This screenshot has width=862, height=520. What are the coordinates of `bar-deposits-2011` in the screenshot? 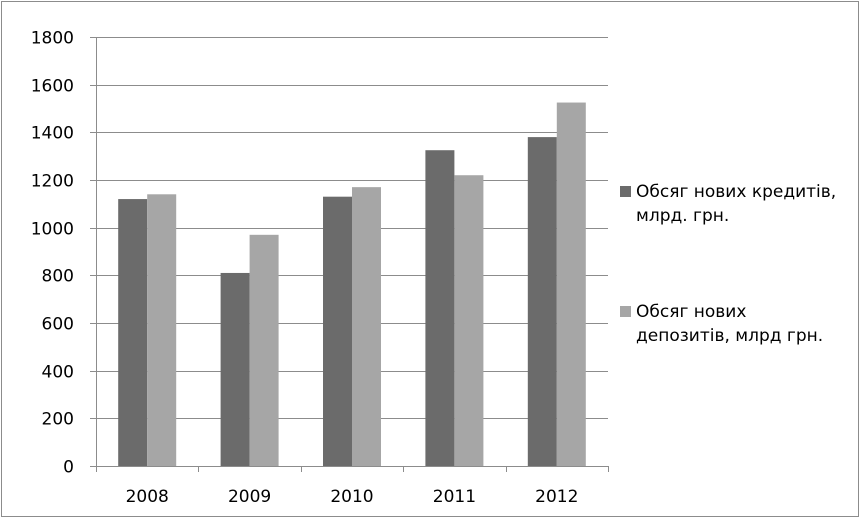 It's located at (468, 320).